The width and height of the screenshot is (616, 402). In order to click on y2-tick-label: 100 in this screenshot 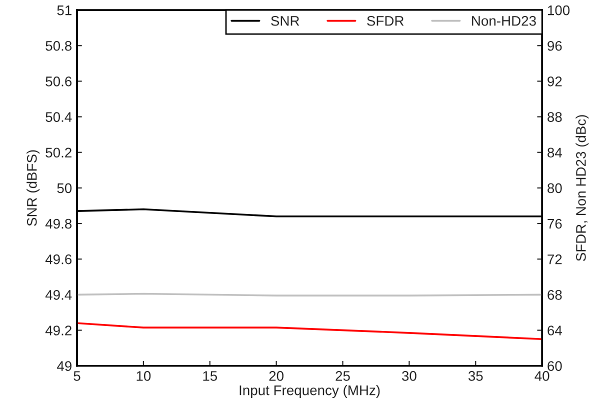, I will do `click(559, 10)`.